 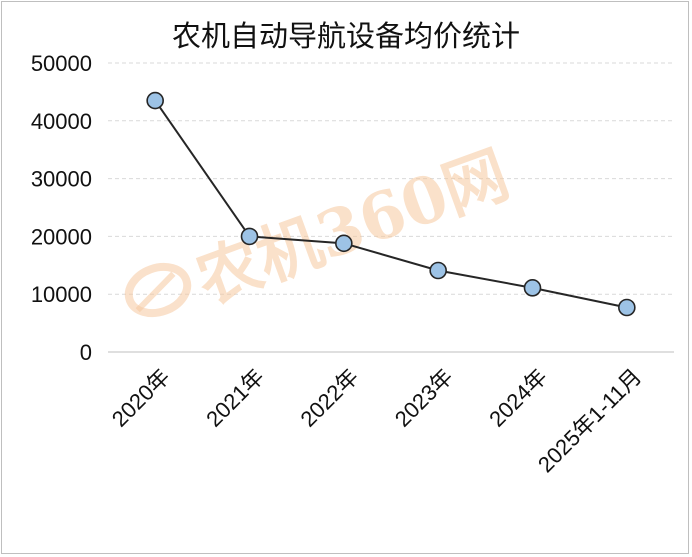 I want to click on x-tick-label: 2023年, so click(x=424, y=398).